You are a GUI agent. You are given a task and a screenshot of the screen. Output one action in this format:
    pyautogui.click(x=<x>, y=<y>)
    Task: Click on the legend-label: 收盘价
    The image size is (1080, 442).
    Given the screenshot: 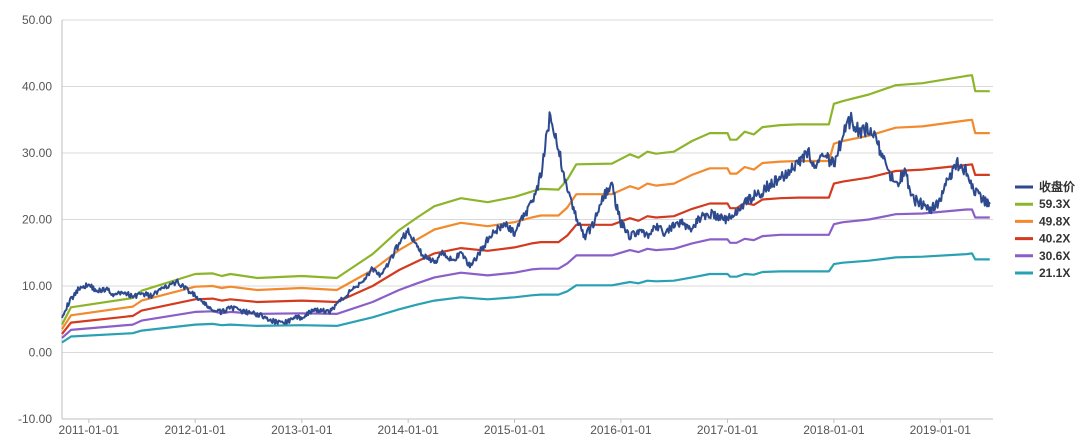 What is the action you would take?
    pyautogui.click(x=1057, y=186)
    